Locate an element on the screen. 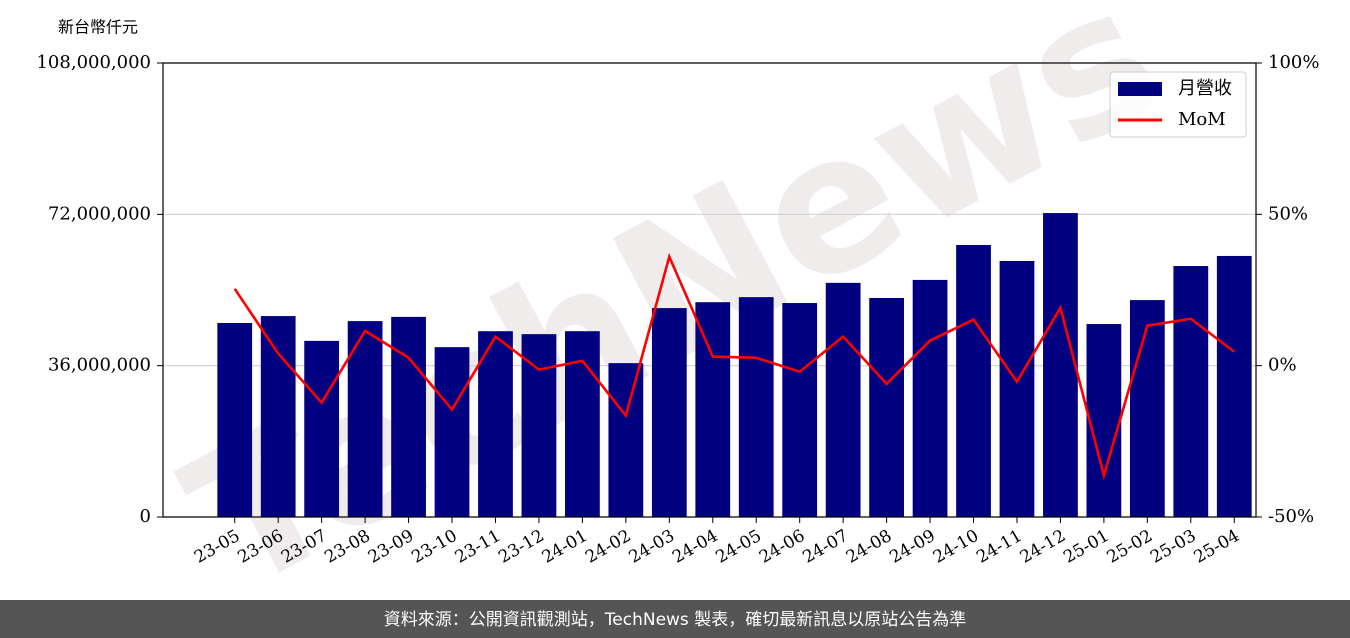  x-tick-label: 24-01 is located at coordinates (565, 547).